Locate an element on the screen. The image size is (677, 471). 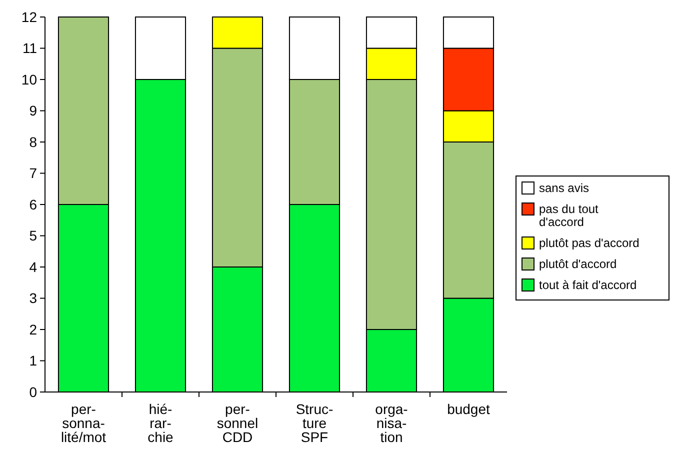
x-tick-label: per- sonna- lité/mot is located at coordinates (83, 423).